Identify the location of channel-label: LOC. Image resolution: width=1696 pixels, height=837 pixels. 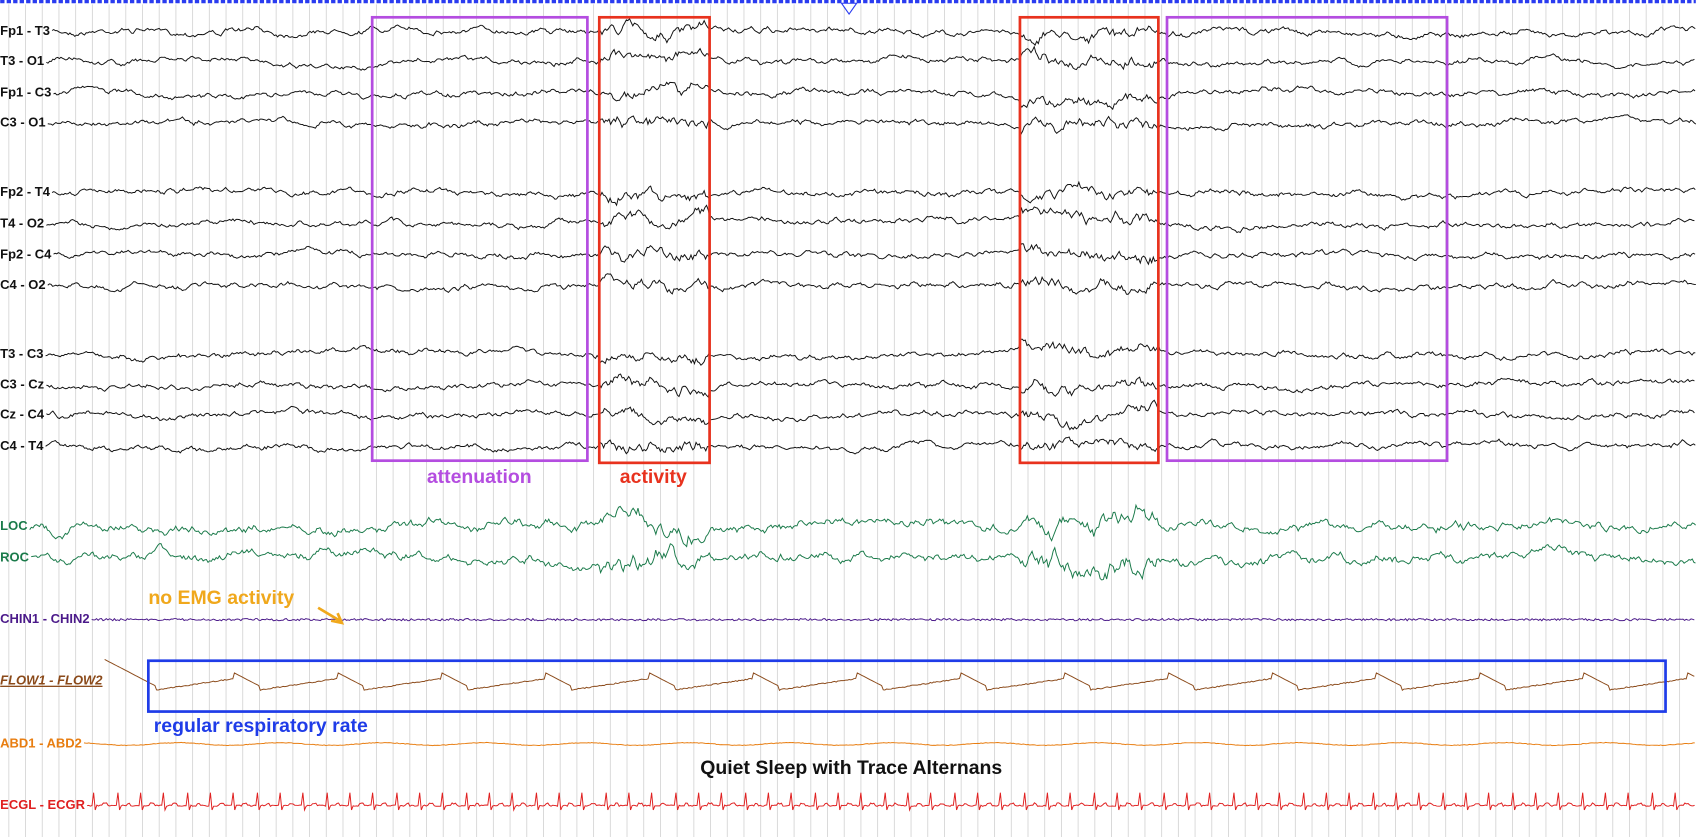
(14, 525).